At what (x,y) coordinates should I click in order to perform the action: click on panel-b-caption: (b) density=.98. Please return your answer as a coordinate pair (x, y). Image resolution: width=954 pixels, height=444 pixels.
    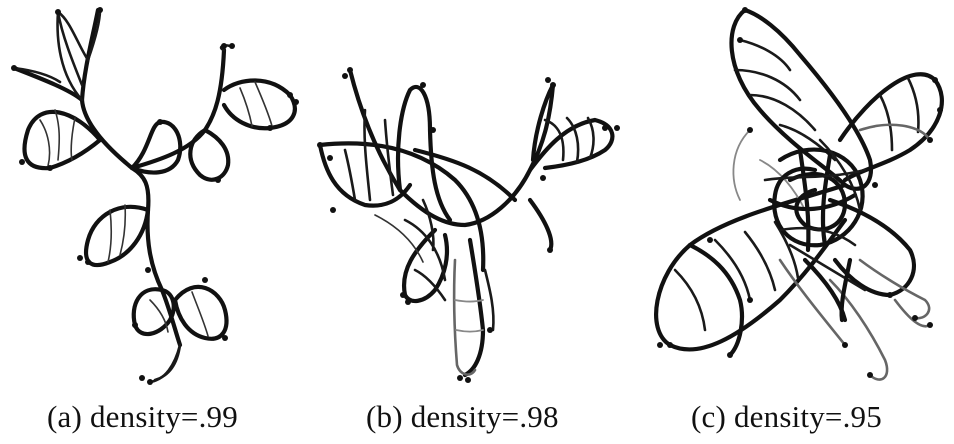
    Looking at the image, I should click on (462, 416).